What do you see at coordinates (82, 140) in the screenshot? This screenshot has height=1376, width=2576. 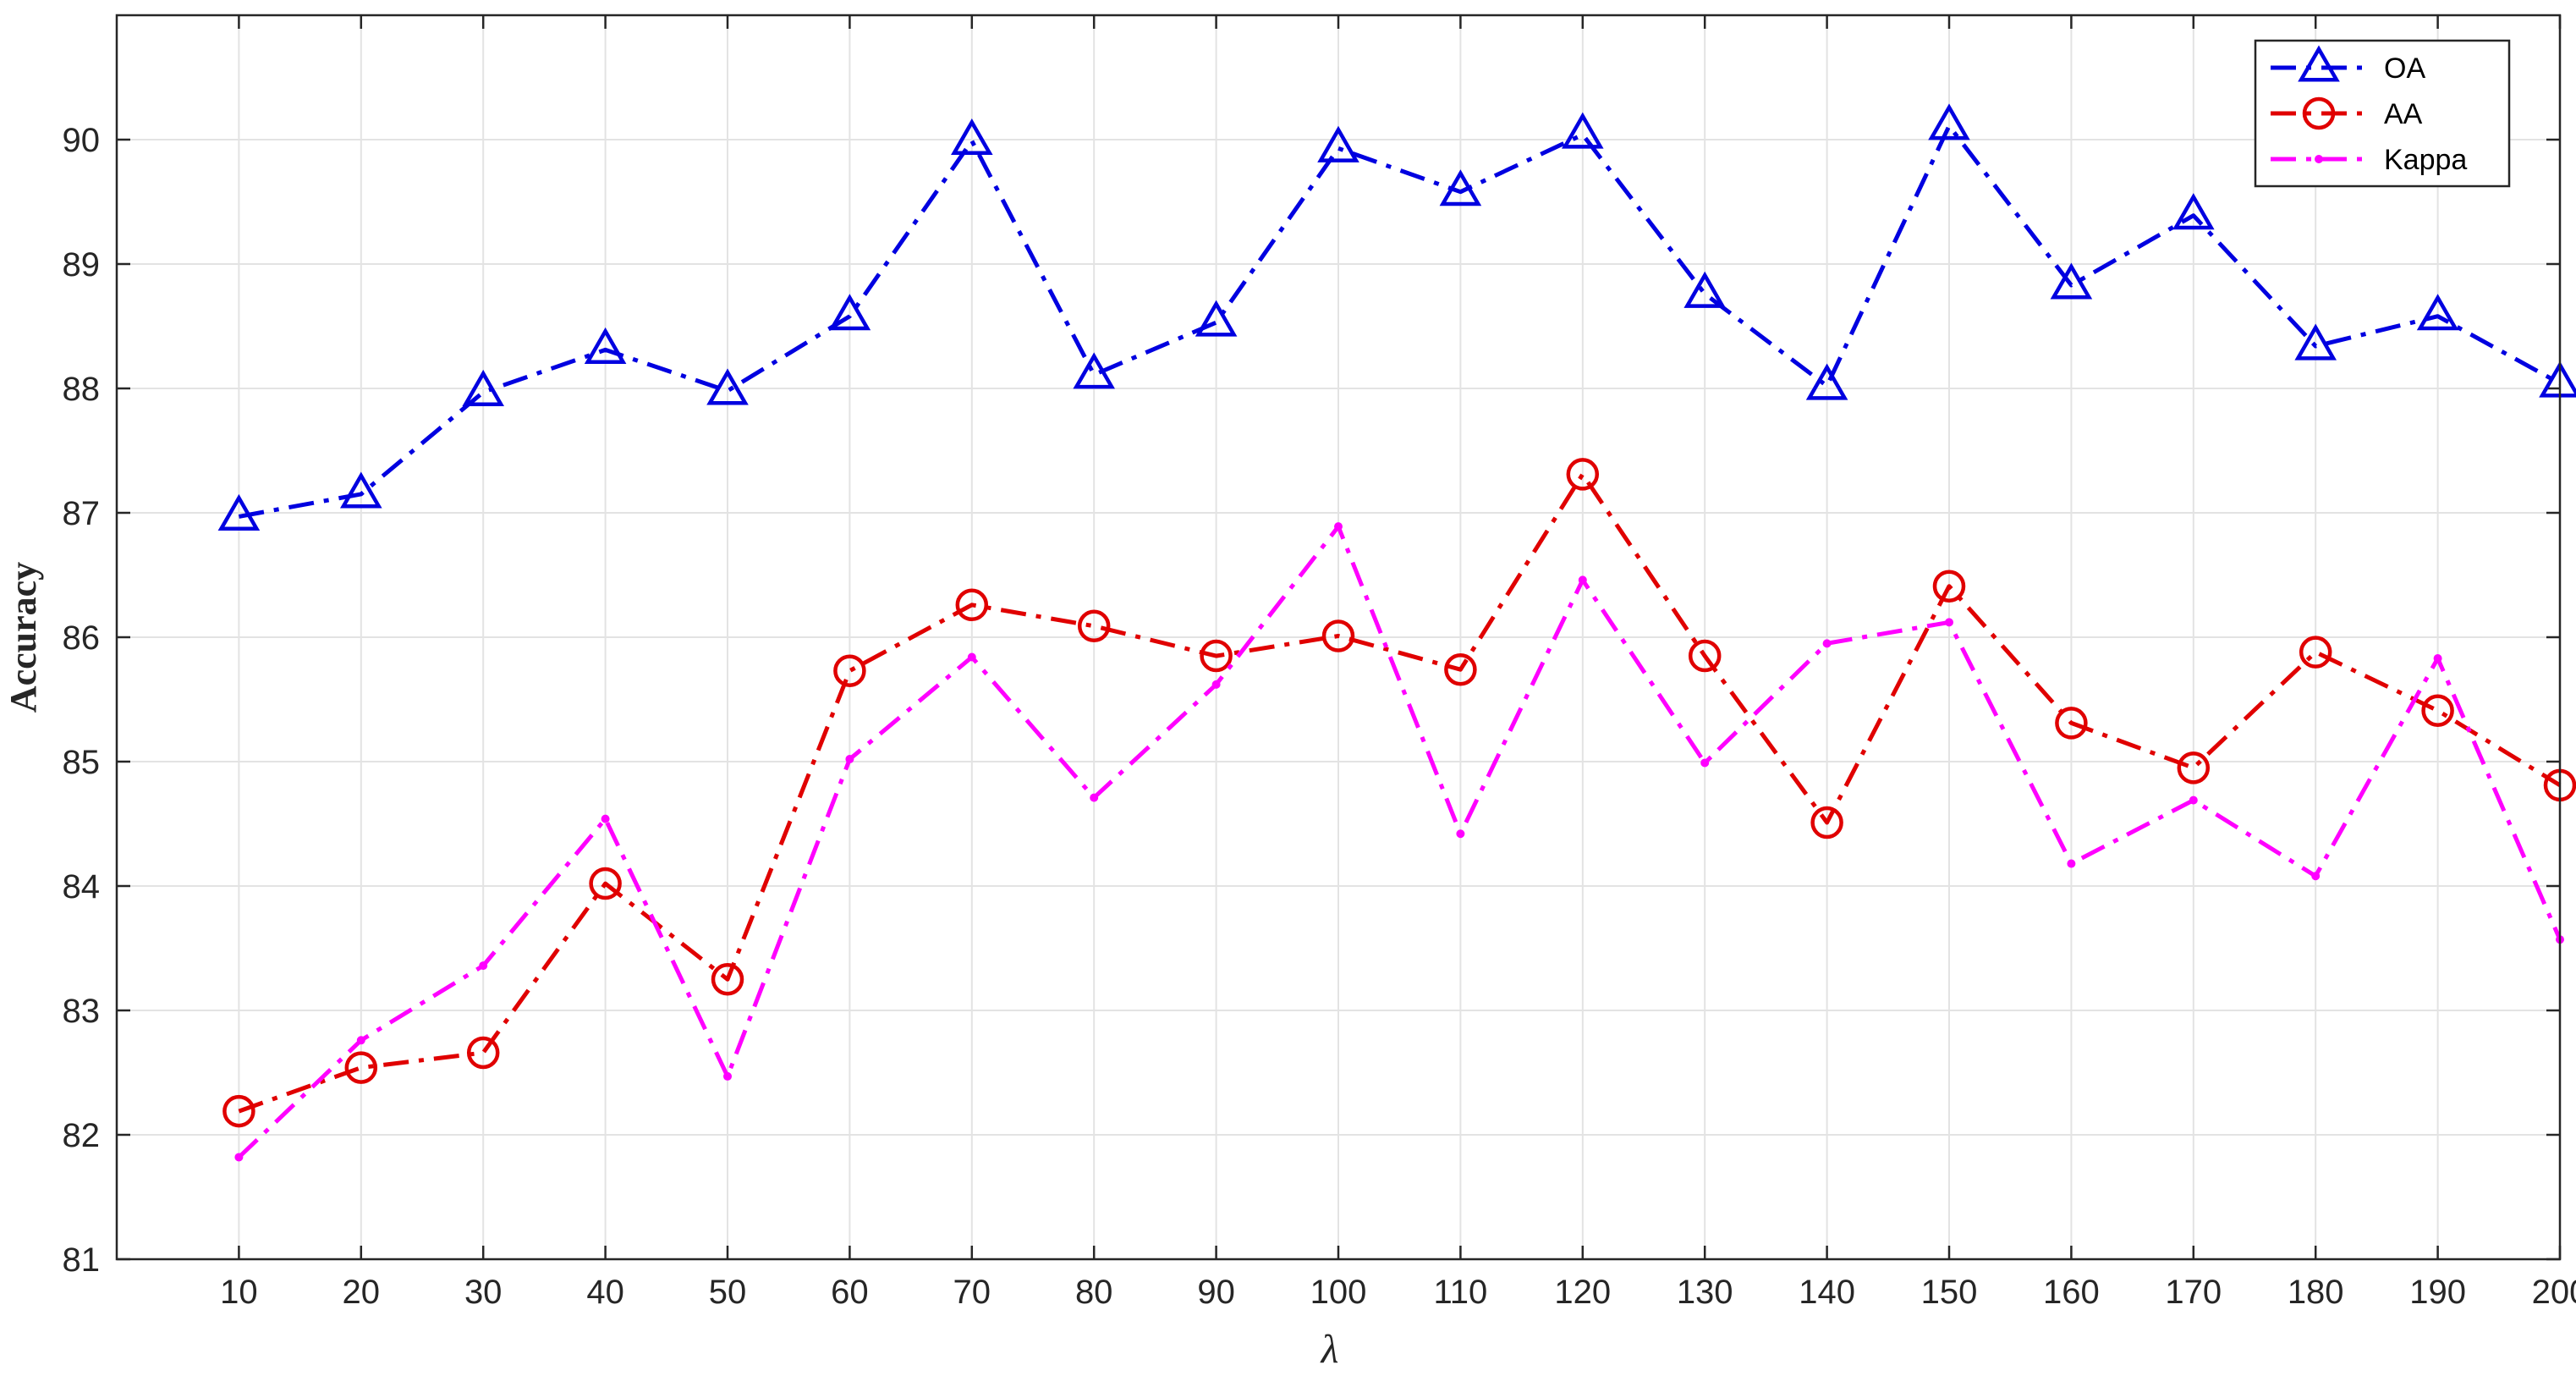 I see `y-tick-label: 90` at bounding box center [82, 140].